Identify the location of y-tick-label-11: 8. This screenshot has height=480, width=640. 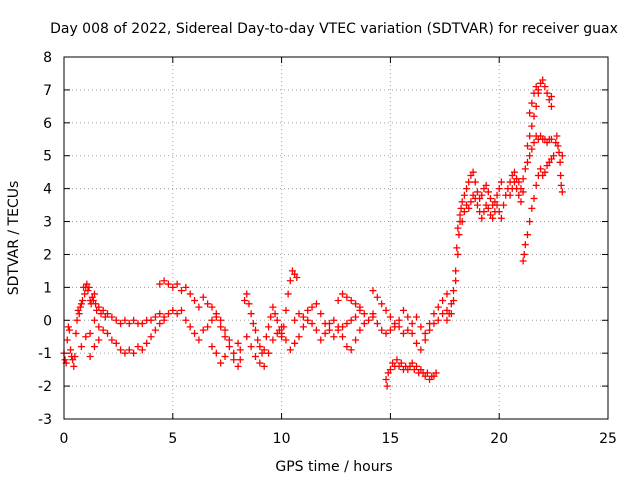
(47, 58).